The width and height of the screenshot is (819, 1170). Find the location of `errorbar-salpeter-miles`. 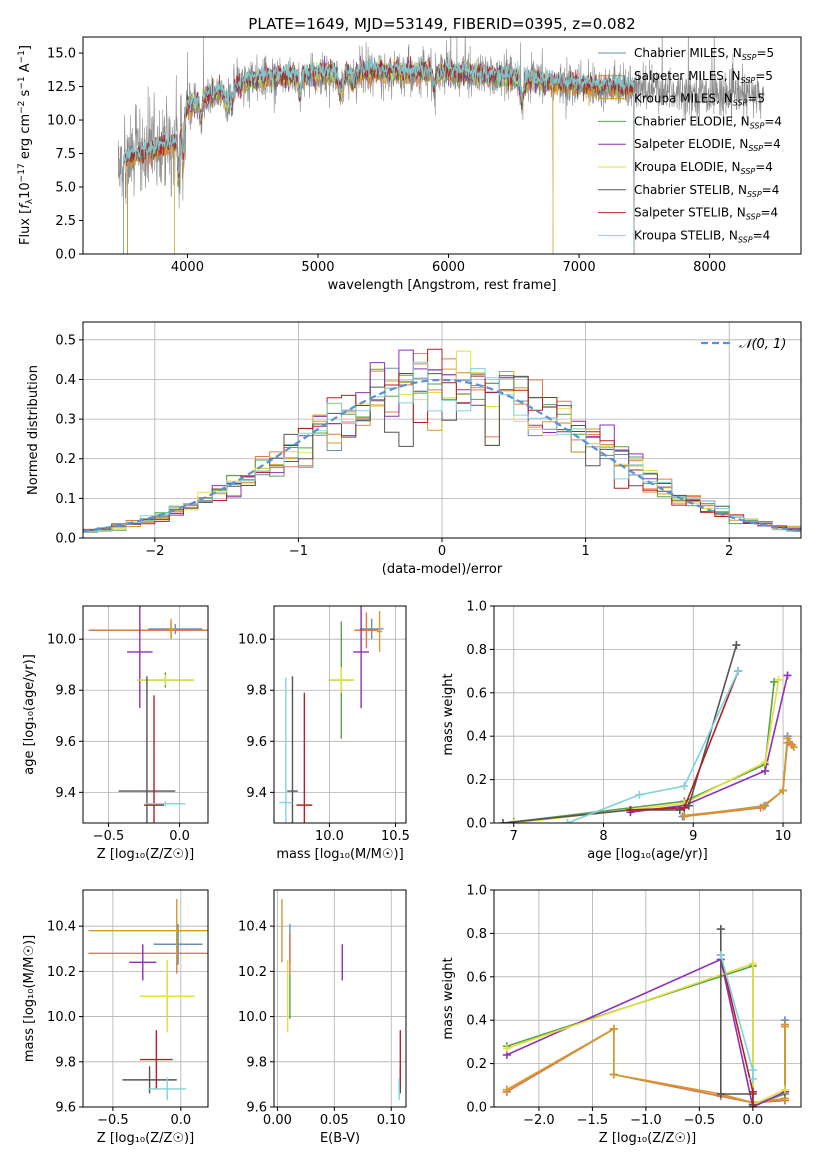

errorbar-salpeter-miles is located at coordinates (366, 630).